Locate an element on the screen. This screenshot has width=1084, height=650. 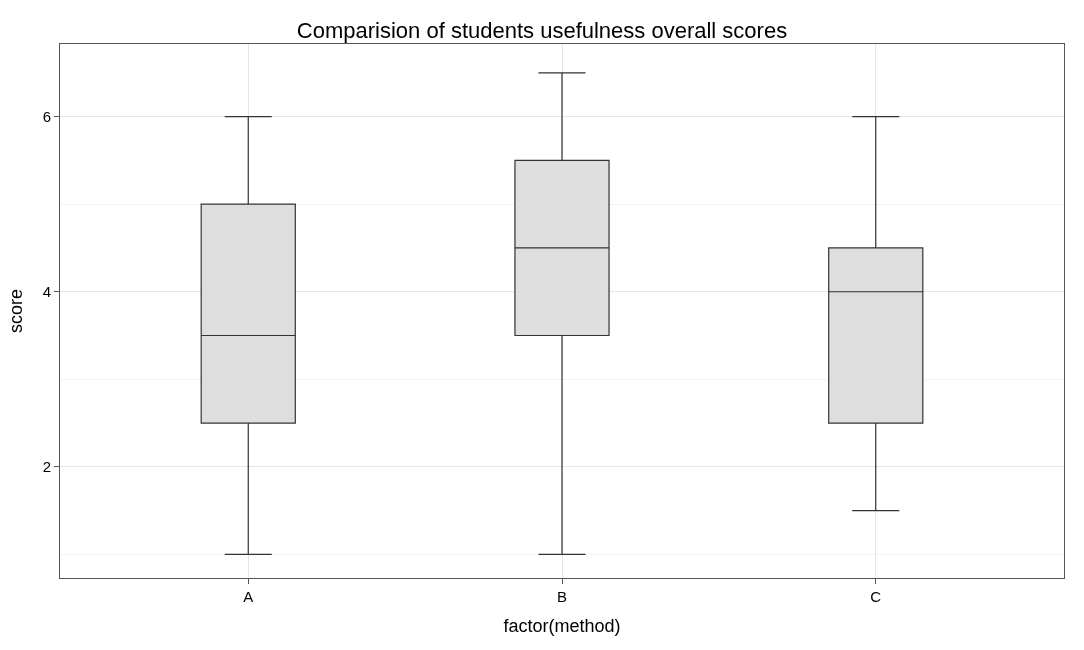
x-tick-label: C is located at coordinates (876, 596).